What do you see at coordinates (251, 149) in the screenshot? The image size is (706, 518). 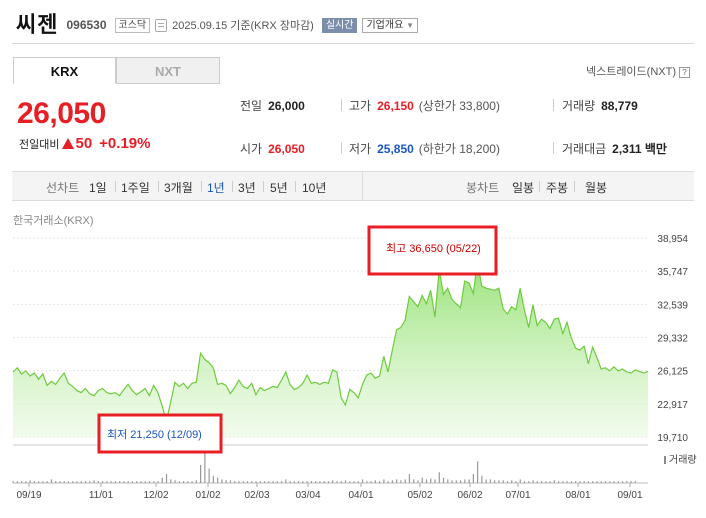 I see `stat-label: 시가` at bounding box center [251, 149].